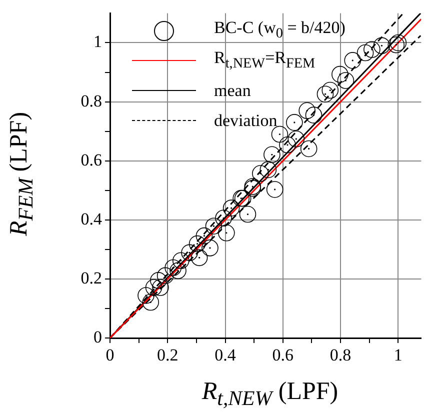 This screenshot has width=430, height=414. Describe the element at coordinates (91, 160) in the screenshot. I see `y-tick-label: 0.6` at that location.